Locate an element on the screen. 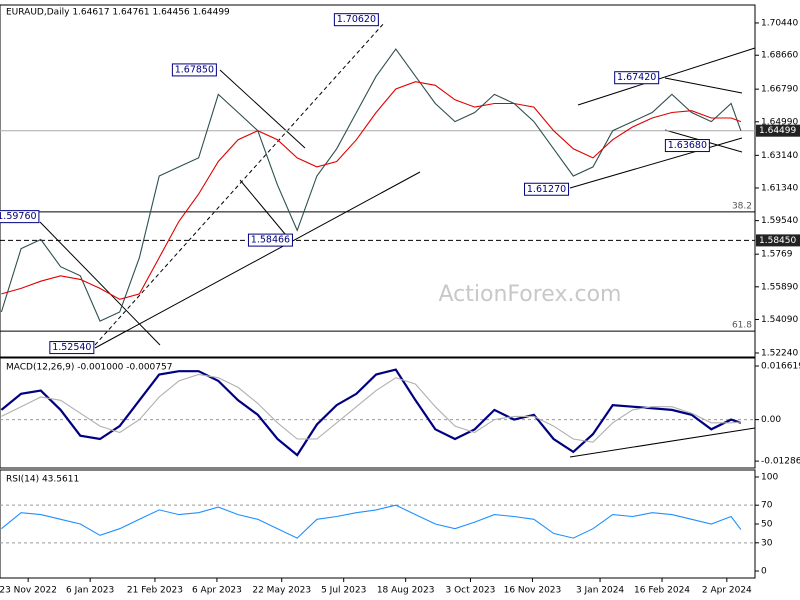  x-tick-label: 21 Feb 2023 is located at coordinates (155, 591).